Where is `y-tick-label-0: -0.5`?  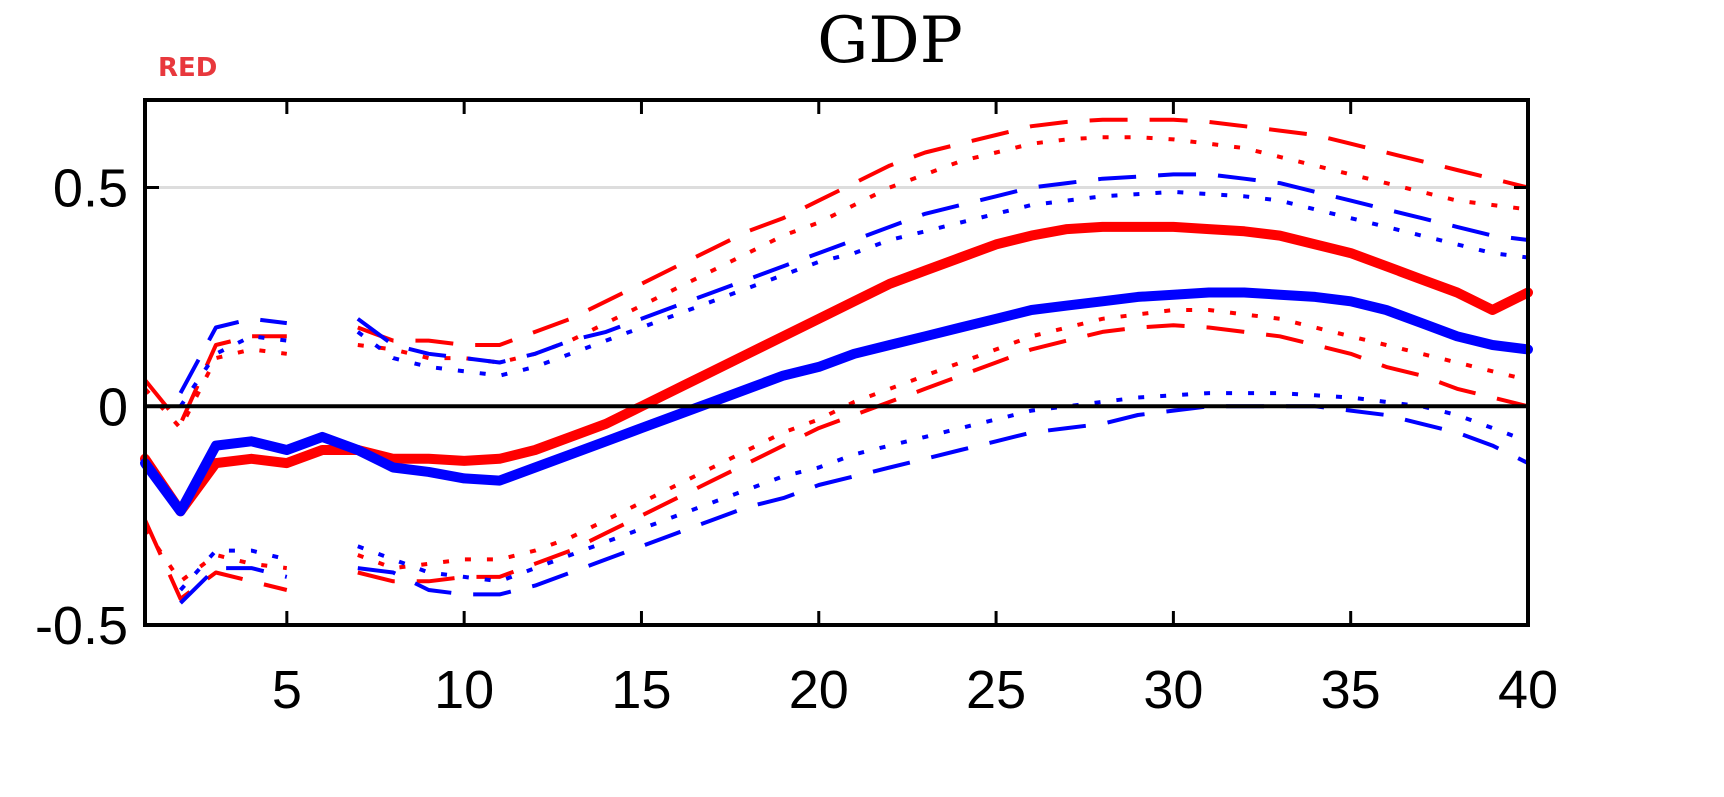 y-tick-label-0: -0.5 is located at coordinates (81, 626).